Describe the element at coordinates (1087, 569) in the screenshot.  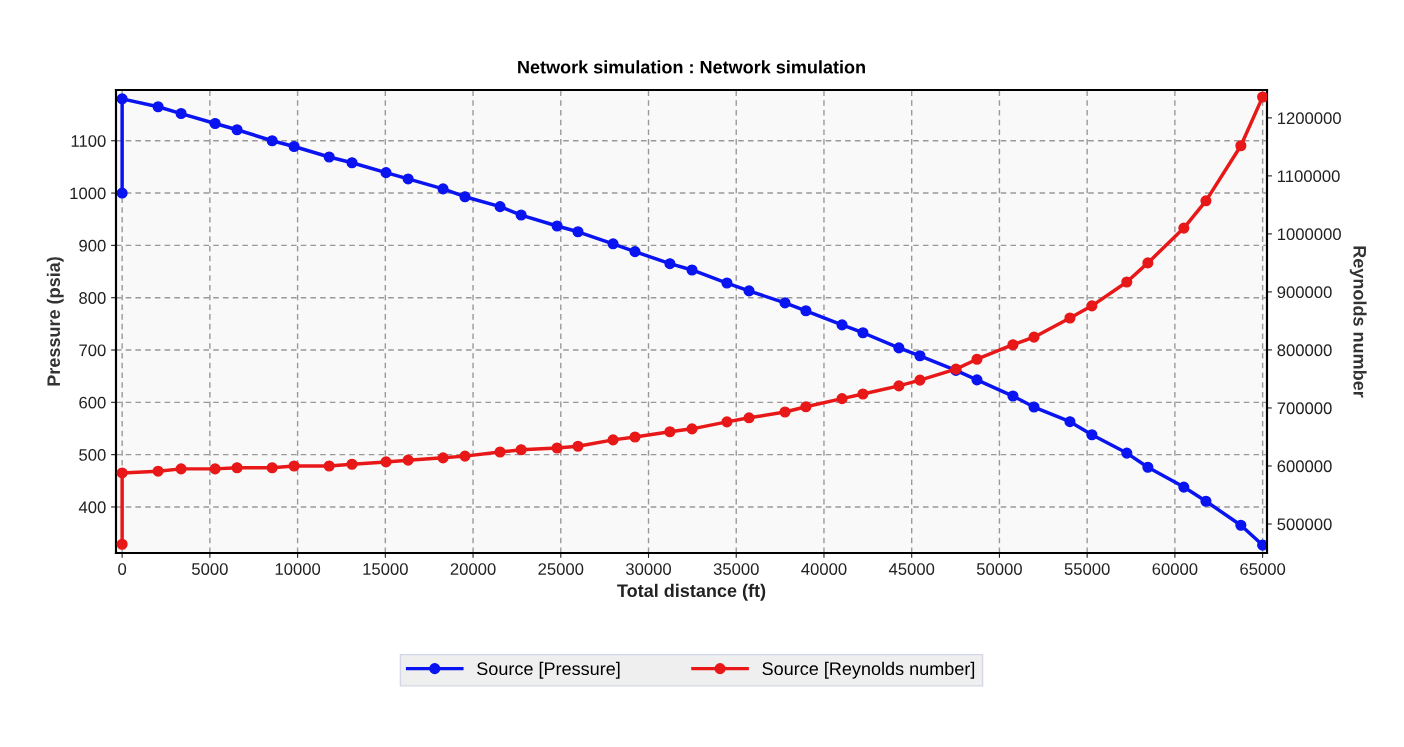
I see `x-tick-label: 55000` at that location.